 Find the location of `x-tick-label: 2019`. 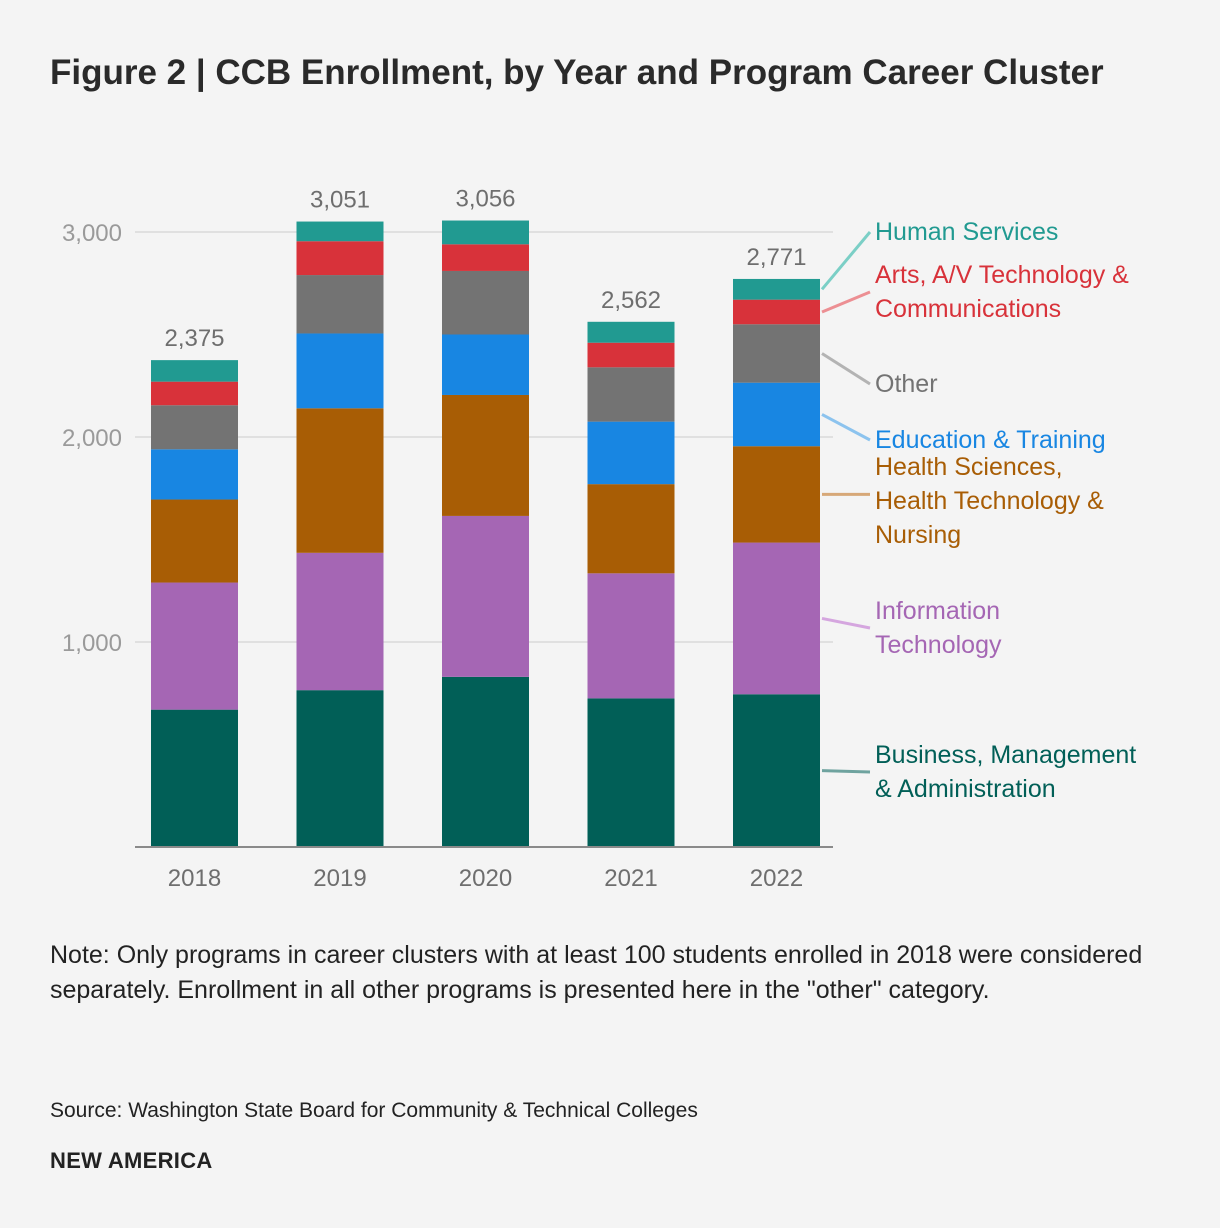

x-tick-label: 2019 is located at coordinates (339, 878).